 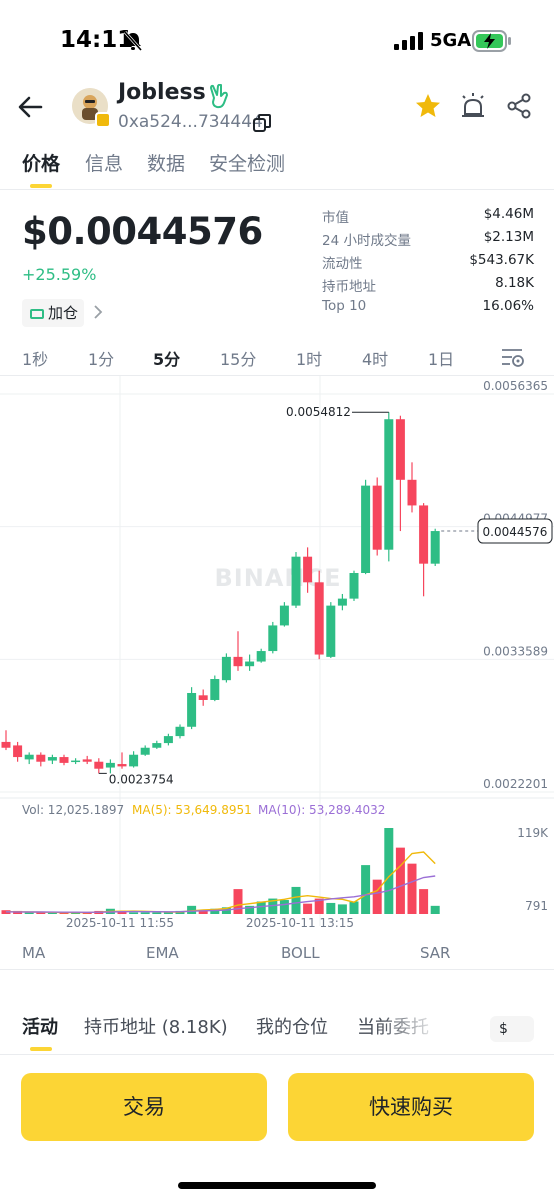 What do you see at coordinates (428, 239) in the screenshot?
I see `stat-24h-volume: 24 小时成交量 $2.13M` at bounding box center [428, 239].